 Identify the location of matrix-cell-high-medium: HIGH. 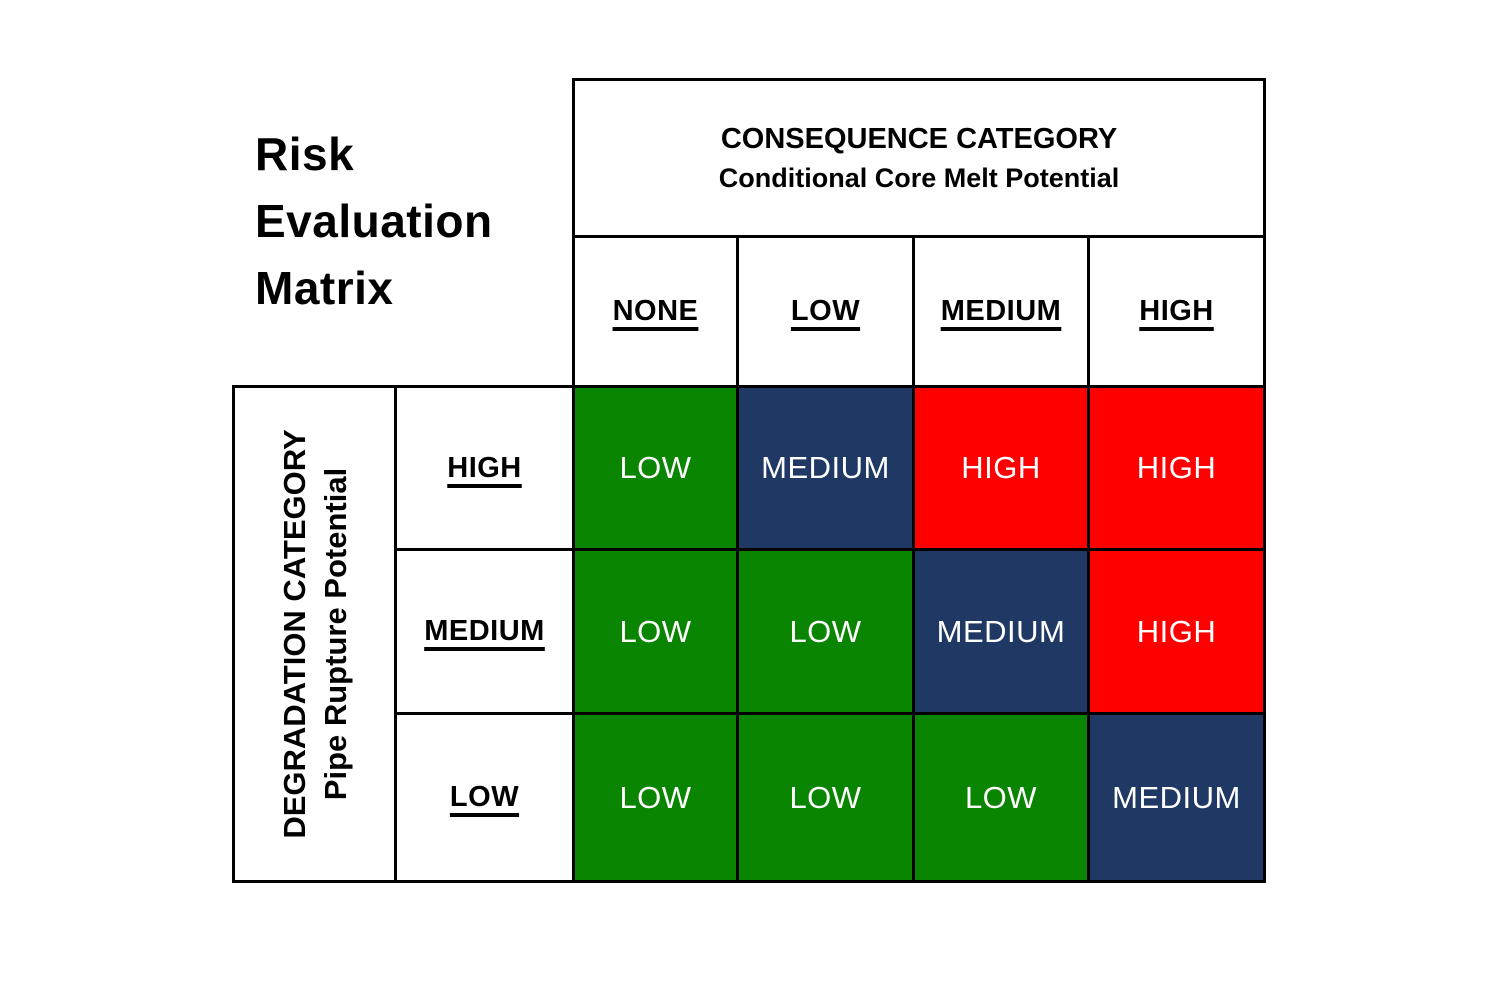
(1001, 468).